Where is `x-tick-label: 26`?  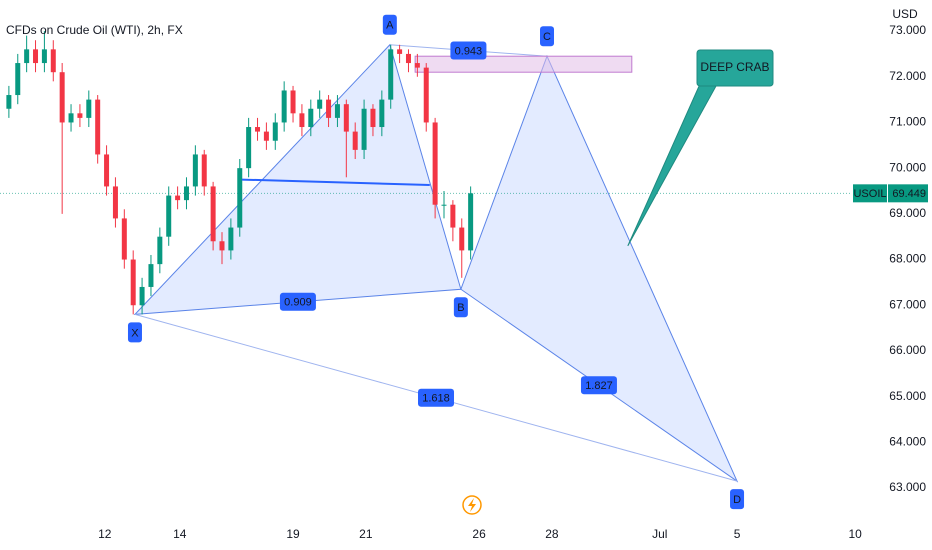
x-tick-label: 26 is located at coordinates (479, 534).